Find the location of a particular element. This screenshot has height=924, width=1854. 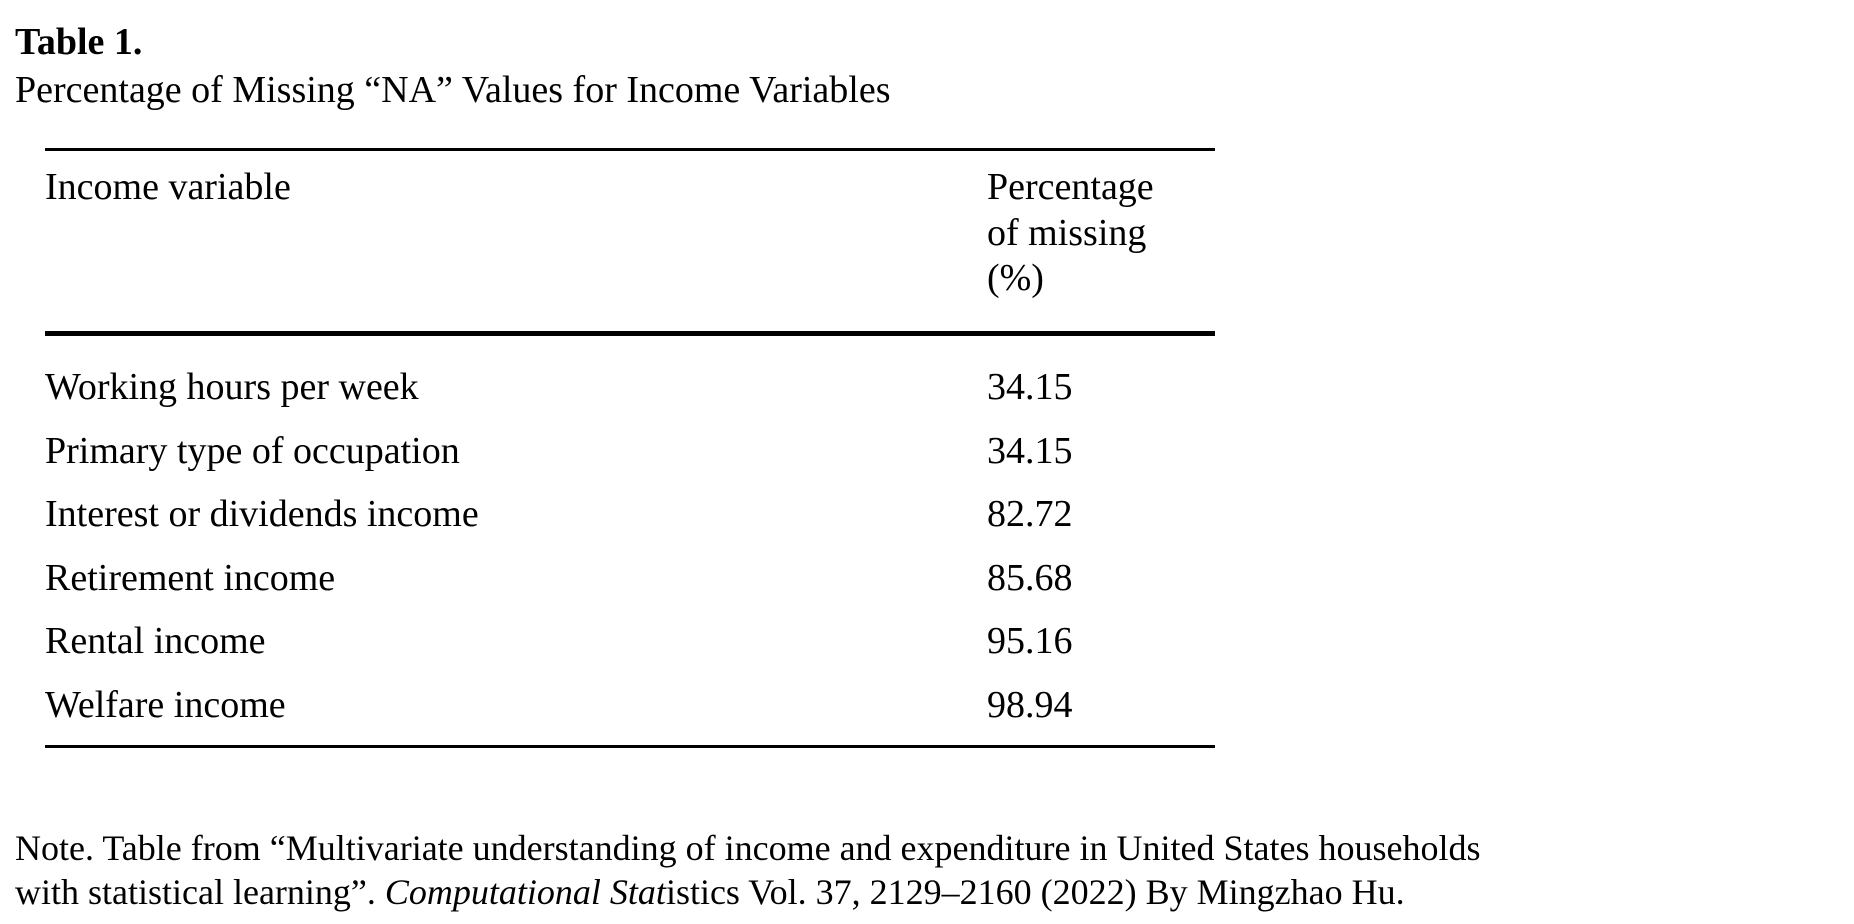

cell-income-variable: Welfare income is located at coordinates (165, 705).